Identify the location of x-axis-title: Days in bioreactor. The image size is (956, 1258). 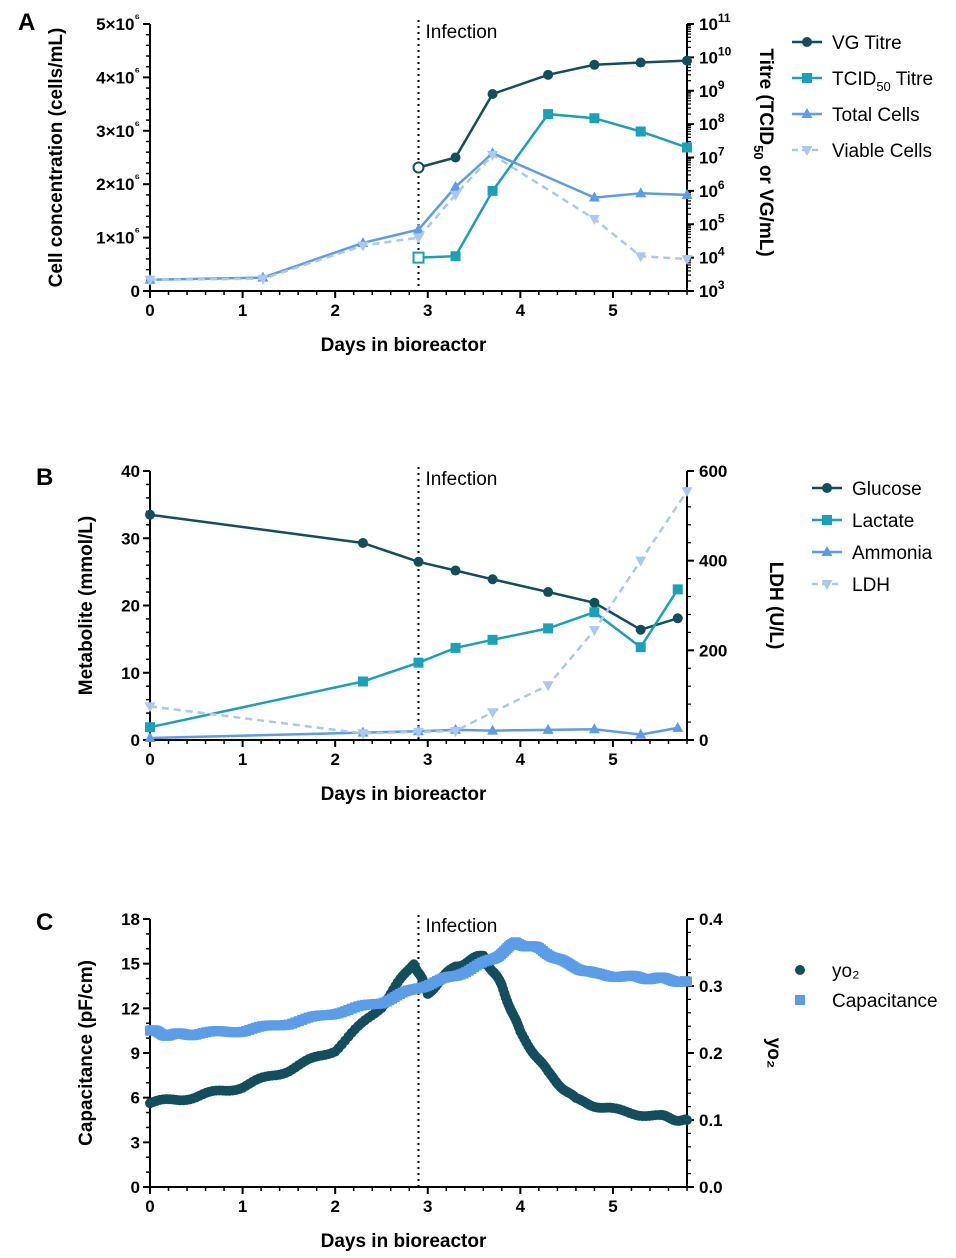
(404, 1241).